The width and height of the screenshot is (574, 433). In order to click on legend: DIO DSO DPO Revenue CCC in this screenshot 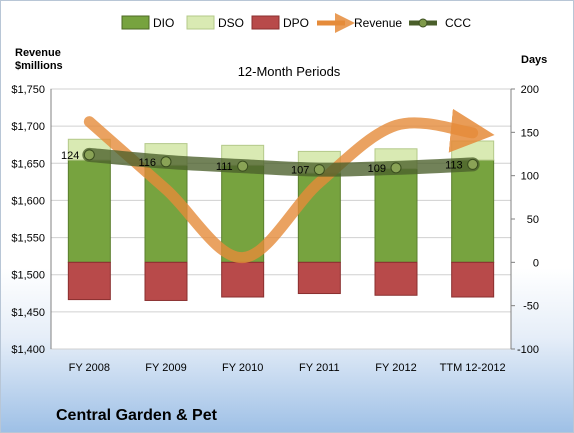, I will do `click(296, 23)`.